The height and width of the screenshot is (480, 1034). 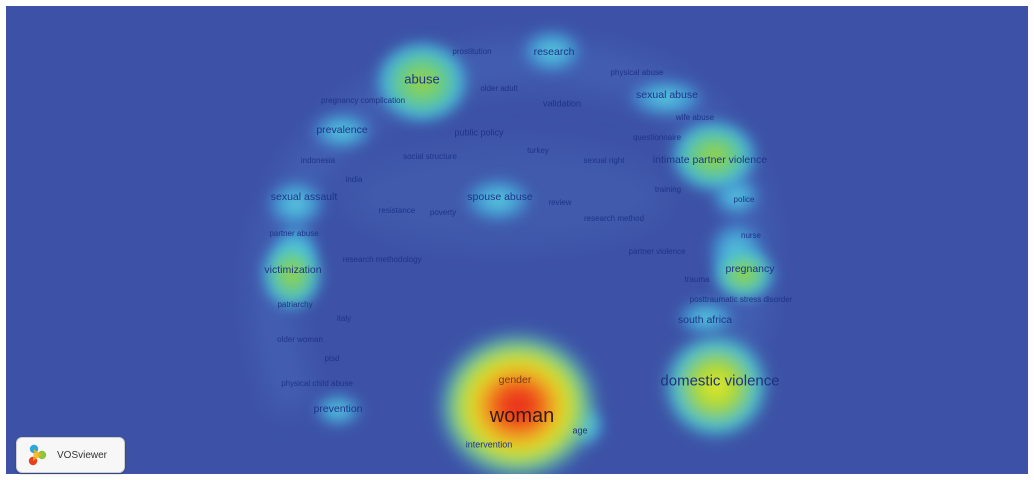 What do you see at coordinates (293, 269) in the screenshot?
I see `term-victimization: victimization` at bounding box center [293, 269].